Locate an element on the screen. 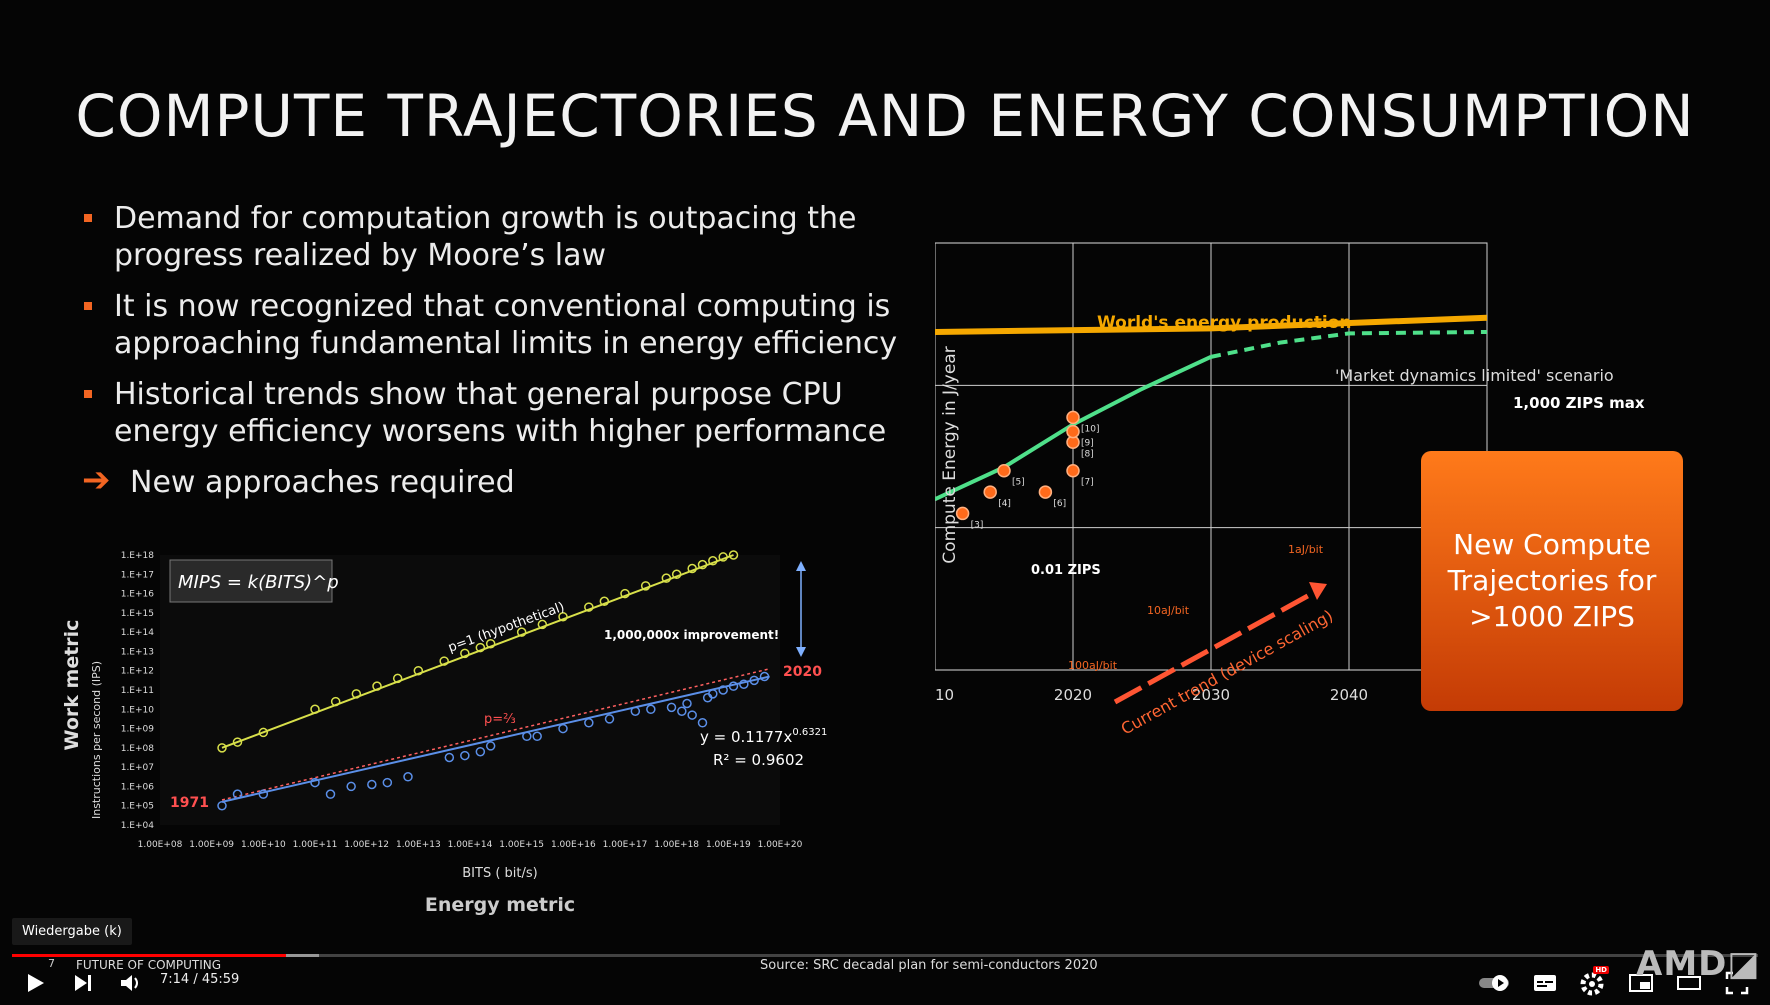 This screenshot has width=1770, height=1005. volume-button is located at coordinates (131, 983).